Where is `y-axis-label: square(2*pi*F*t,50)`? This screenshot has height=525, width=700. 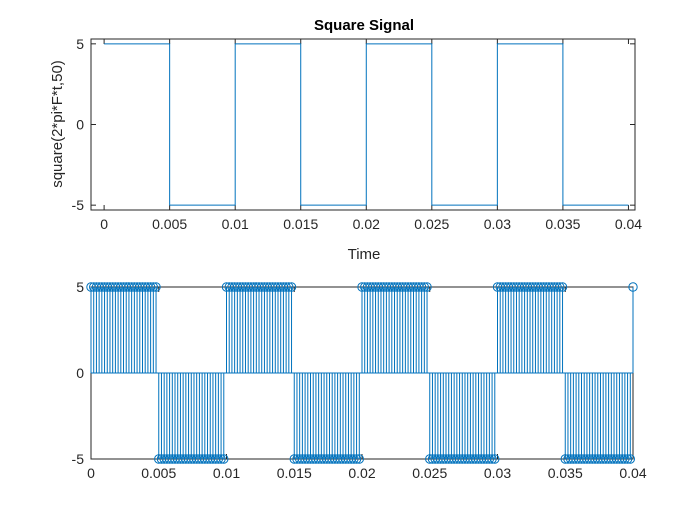
y-axis-label: square(2*pi*F*t,50) is located at coordinates (57, 124).